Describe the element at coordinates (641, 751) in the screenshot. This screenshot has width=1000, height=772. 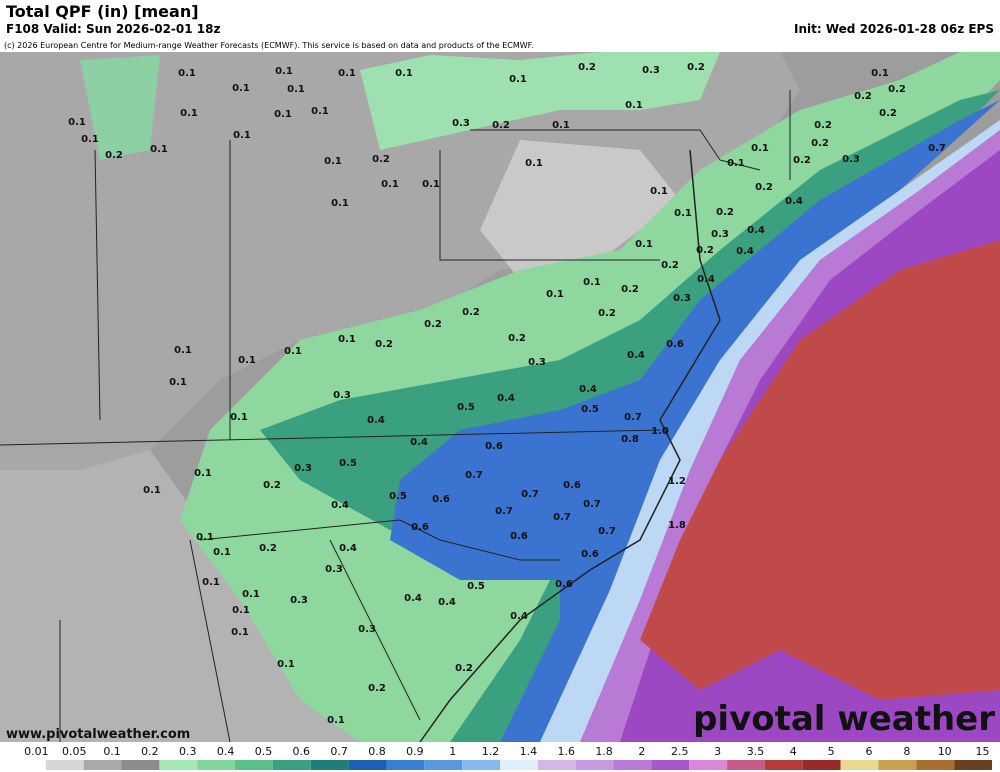
I see `legend-label: 2` at that location.